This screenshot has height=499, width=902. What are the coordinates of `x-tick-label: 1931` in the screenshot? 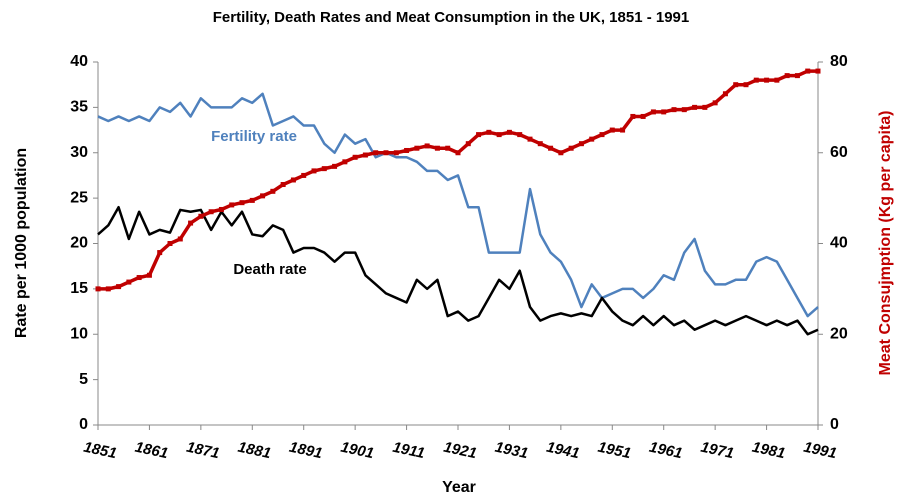 It's located at (511, 451).